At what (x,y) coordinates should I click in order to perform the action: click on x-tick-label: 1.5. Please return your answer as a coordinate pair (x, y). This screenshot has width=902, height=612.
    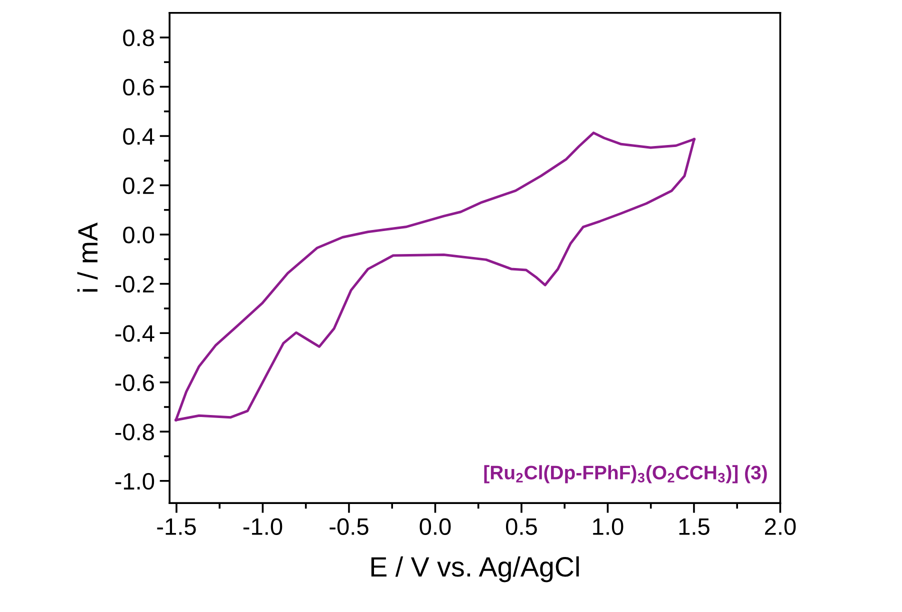
    Looking at the image, I should click on (694, 526).